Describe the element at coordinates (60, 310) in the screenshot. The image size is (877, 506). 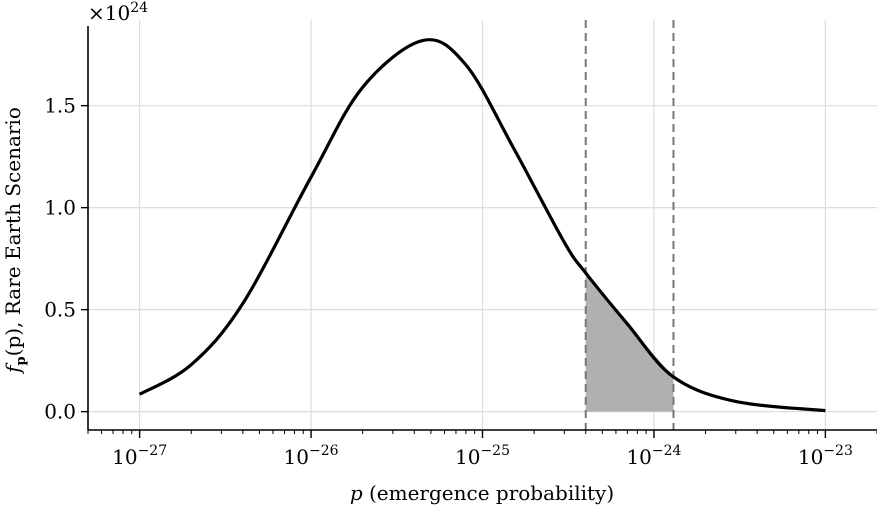
I see `y-tick-label-1: 0.5` at that location.